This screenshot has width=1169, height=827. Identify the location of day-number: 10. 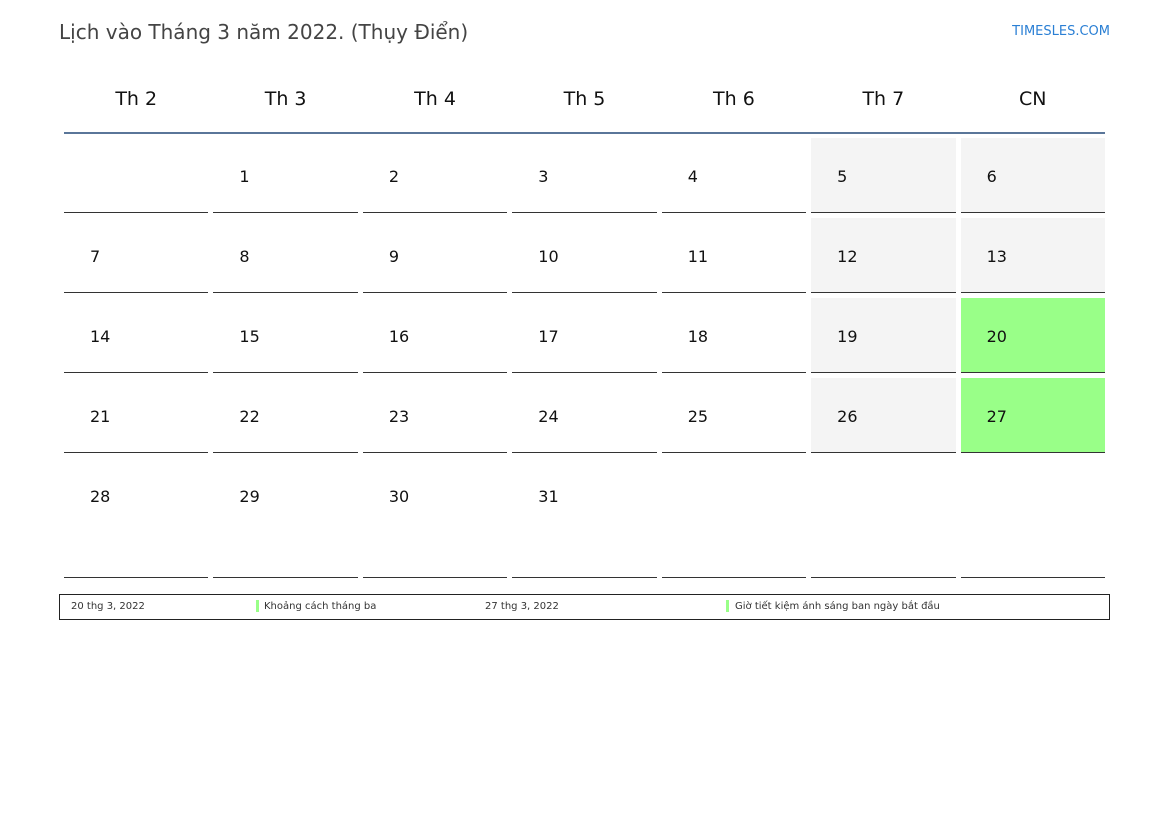
(548, 256).